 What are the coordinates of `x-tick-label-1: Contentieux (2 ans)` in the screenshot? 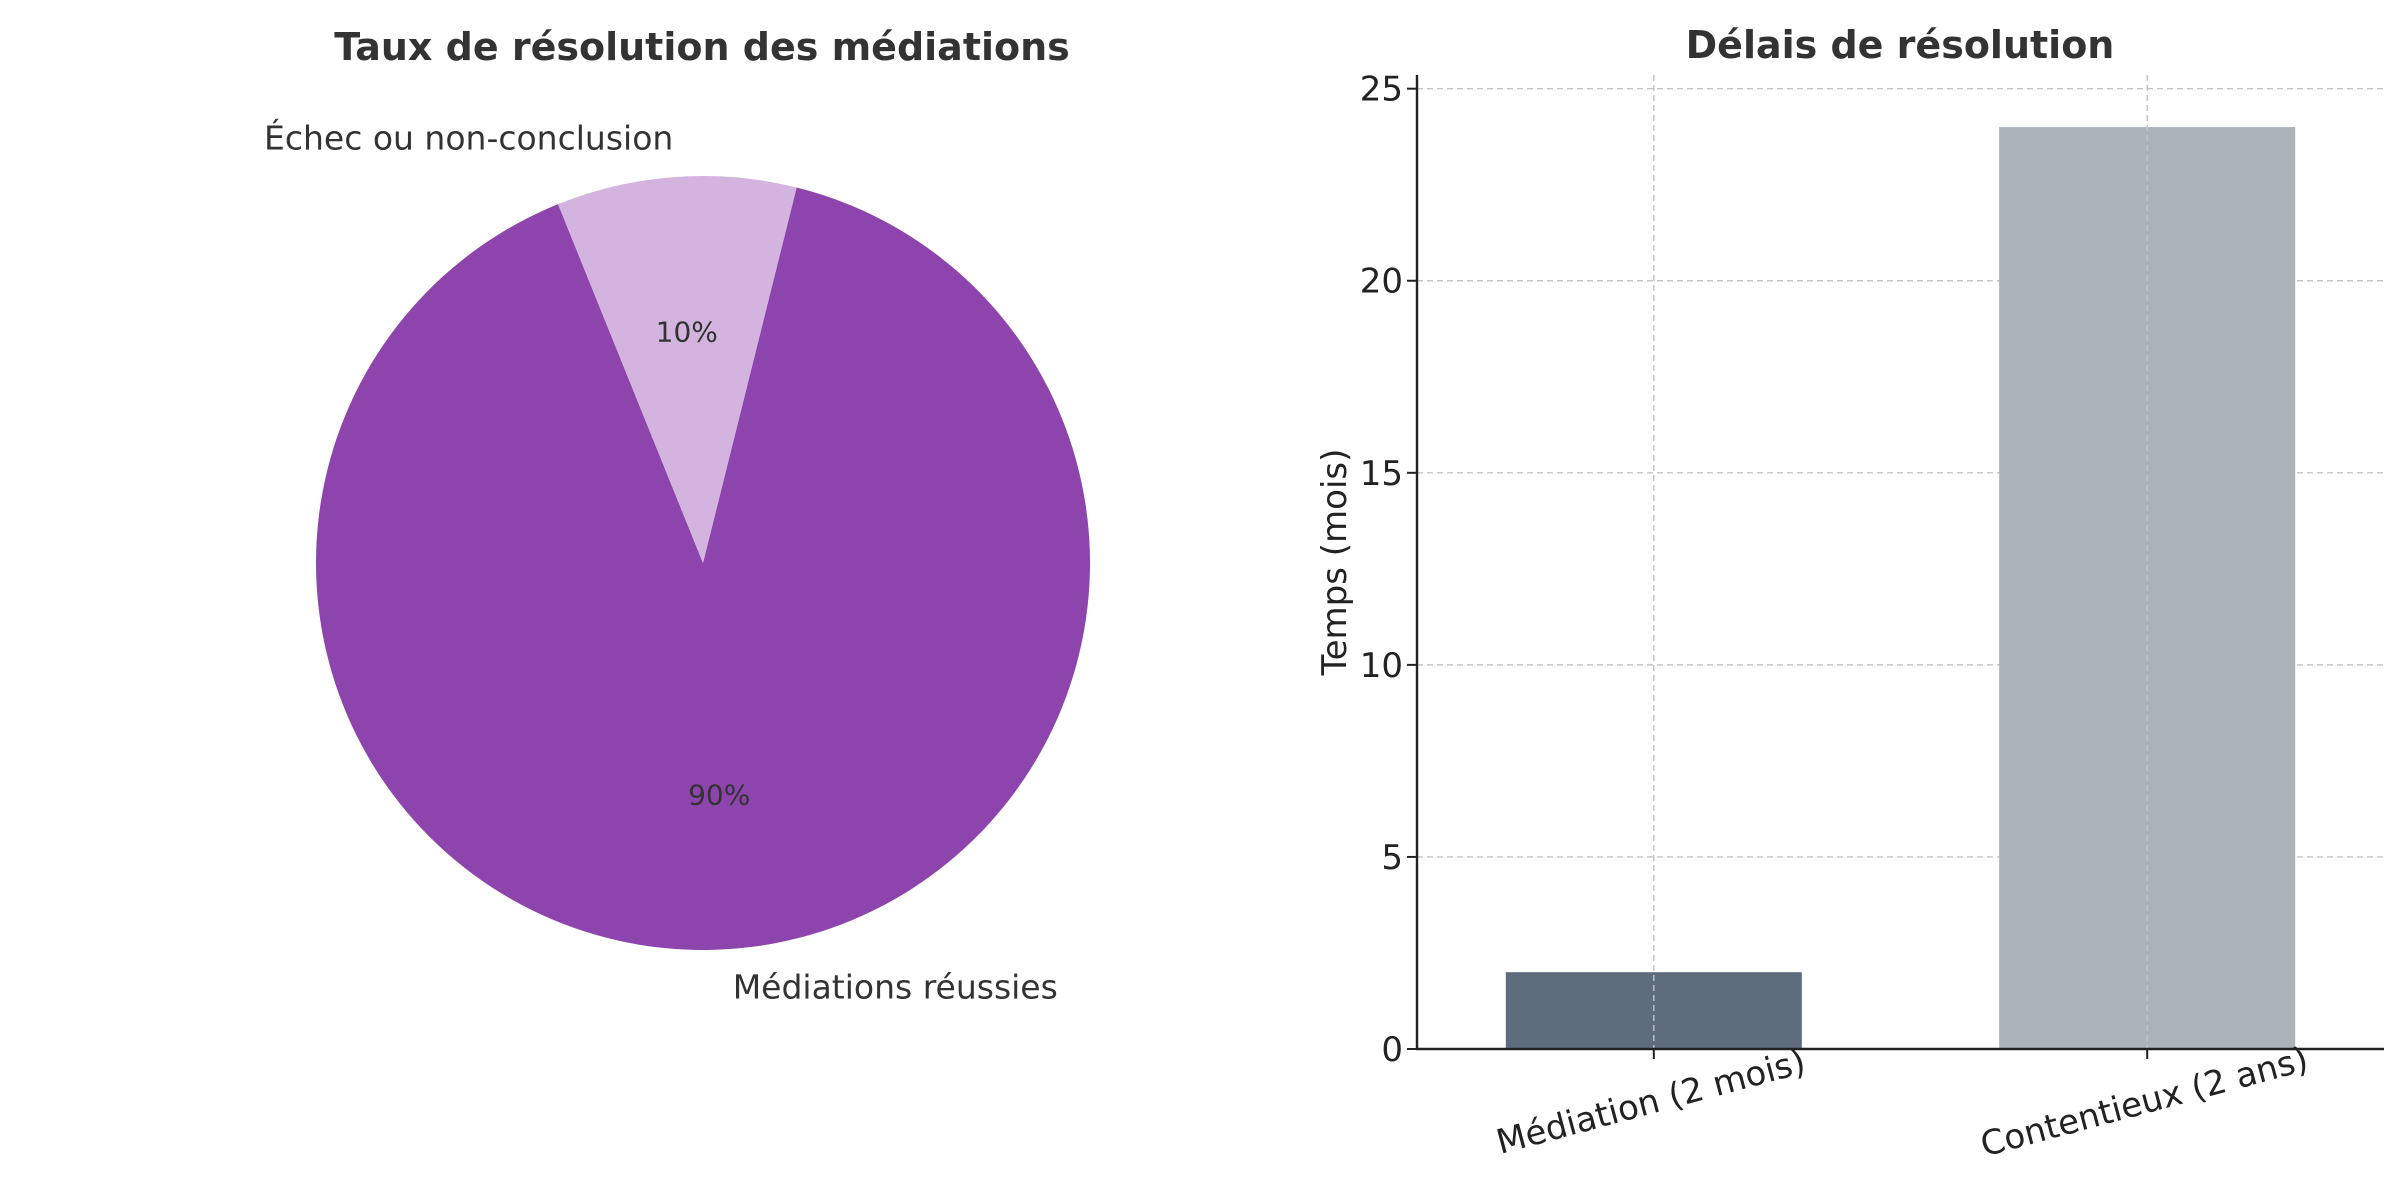 It's located at (2144, 1102).